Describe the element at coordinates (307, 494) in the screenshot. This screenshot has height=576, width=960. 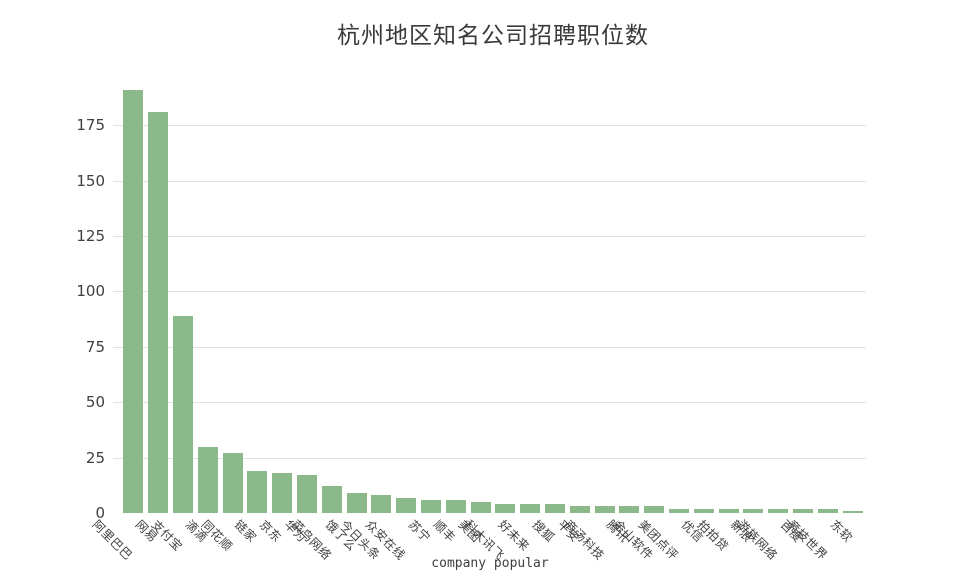
I see `bar-华为` at that location.